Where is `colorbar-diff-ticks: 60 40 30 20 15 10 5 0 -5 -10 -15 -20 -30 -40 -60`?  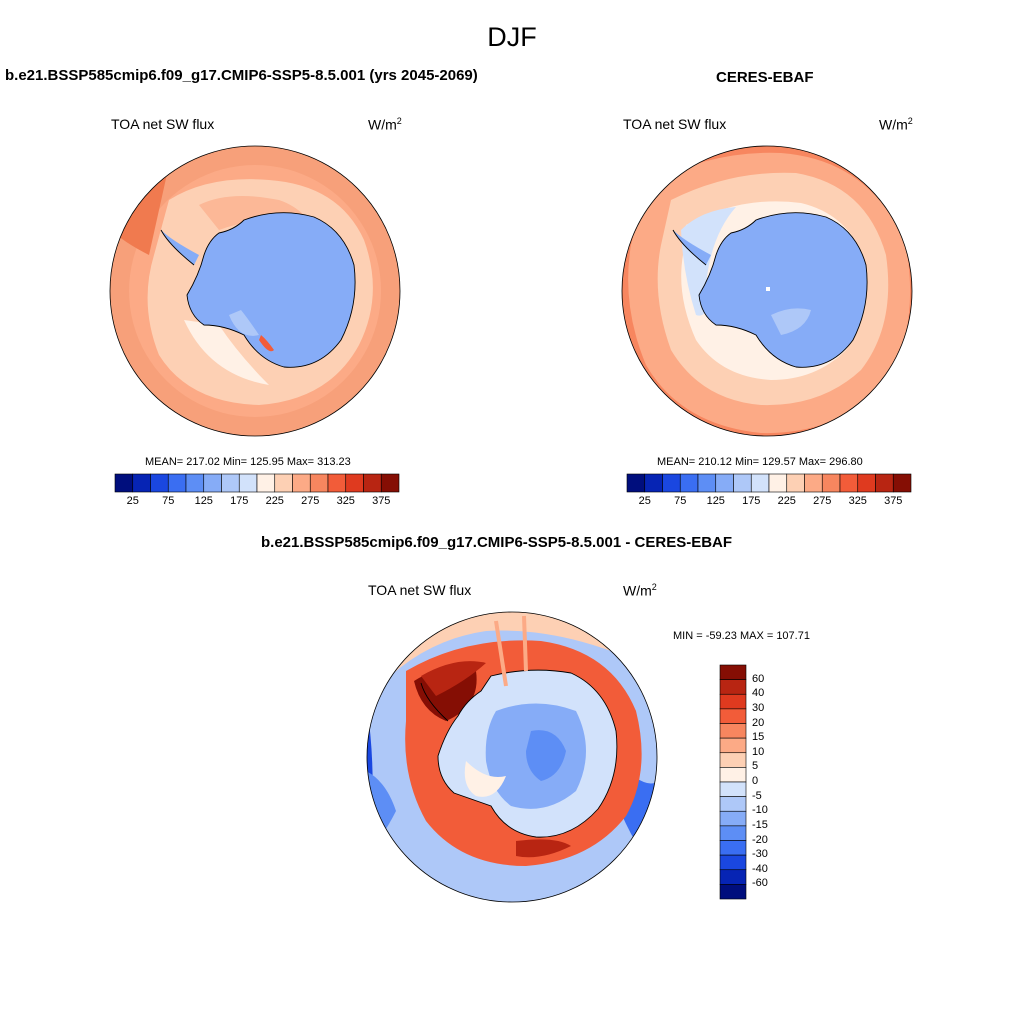
colorbar-diff-ticks: 60 40 30 20 15 10 5 0 -5 -10 -15 -20 -30 -40 -60 is located at coordinates (772, 782).